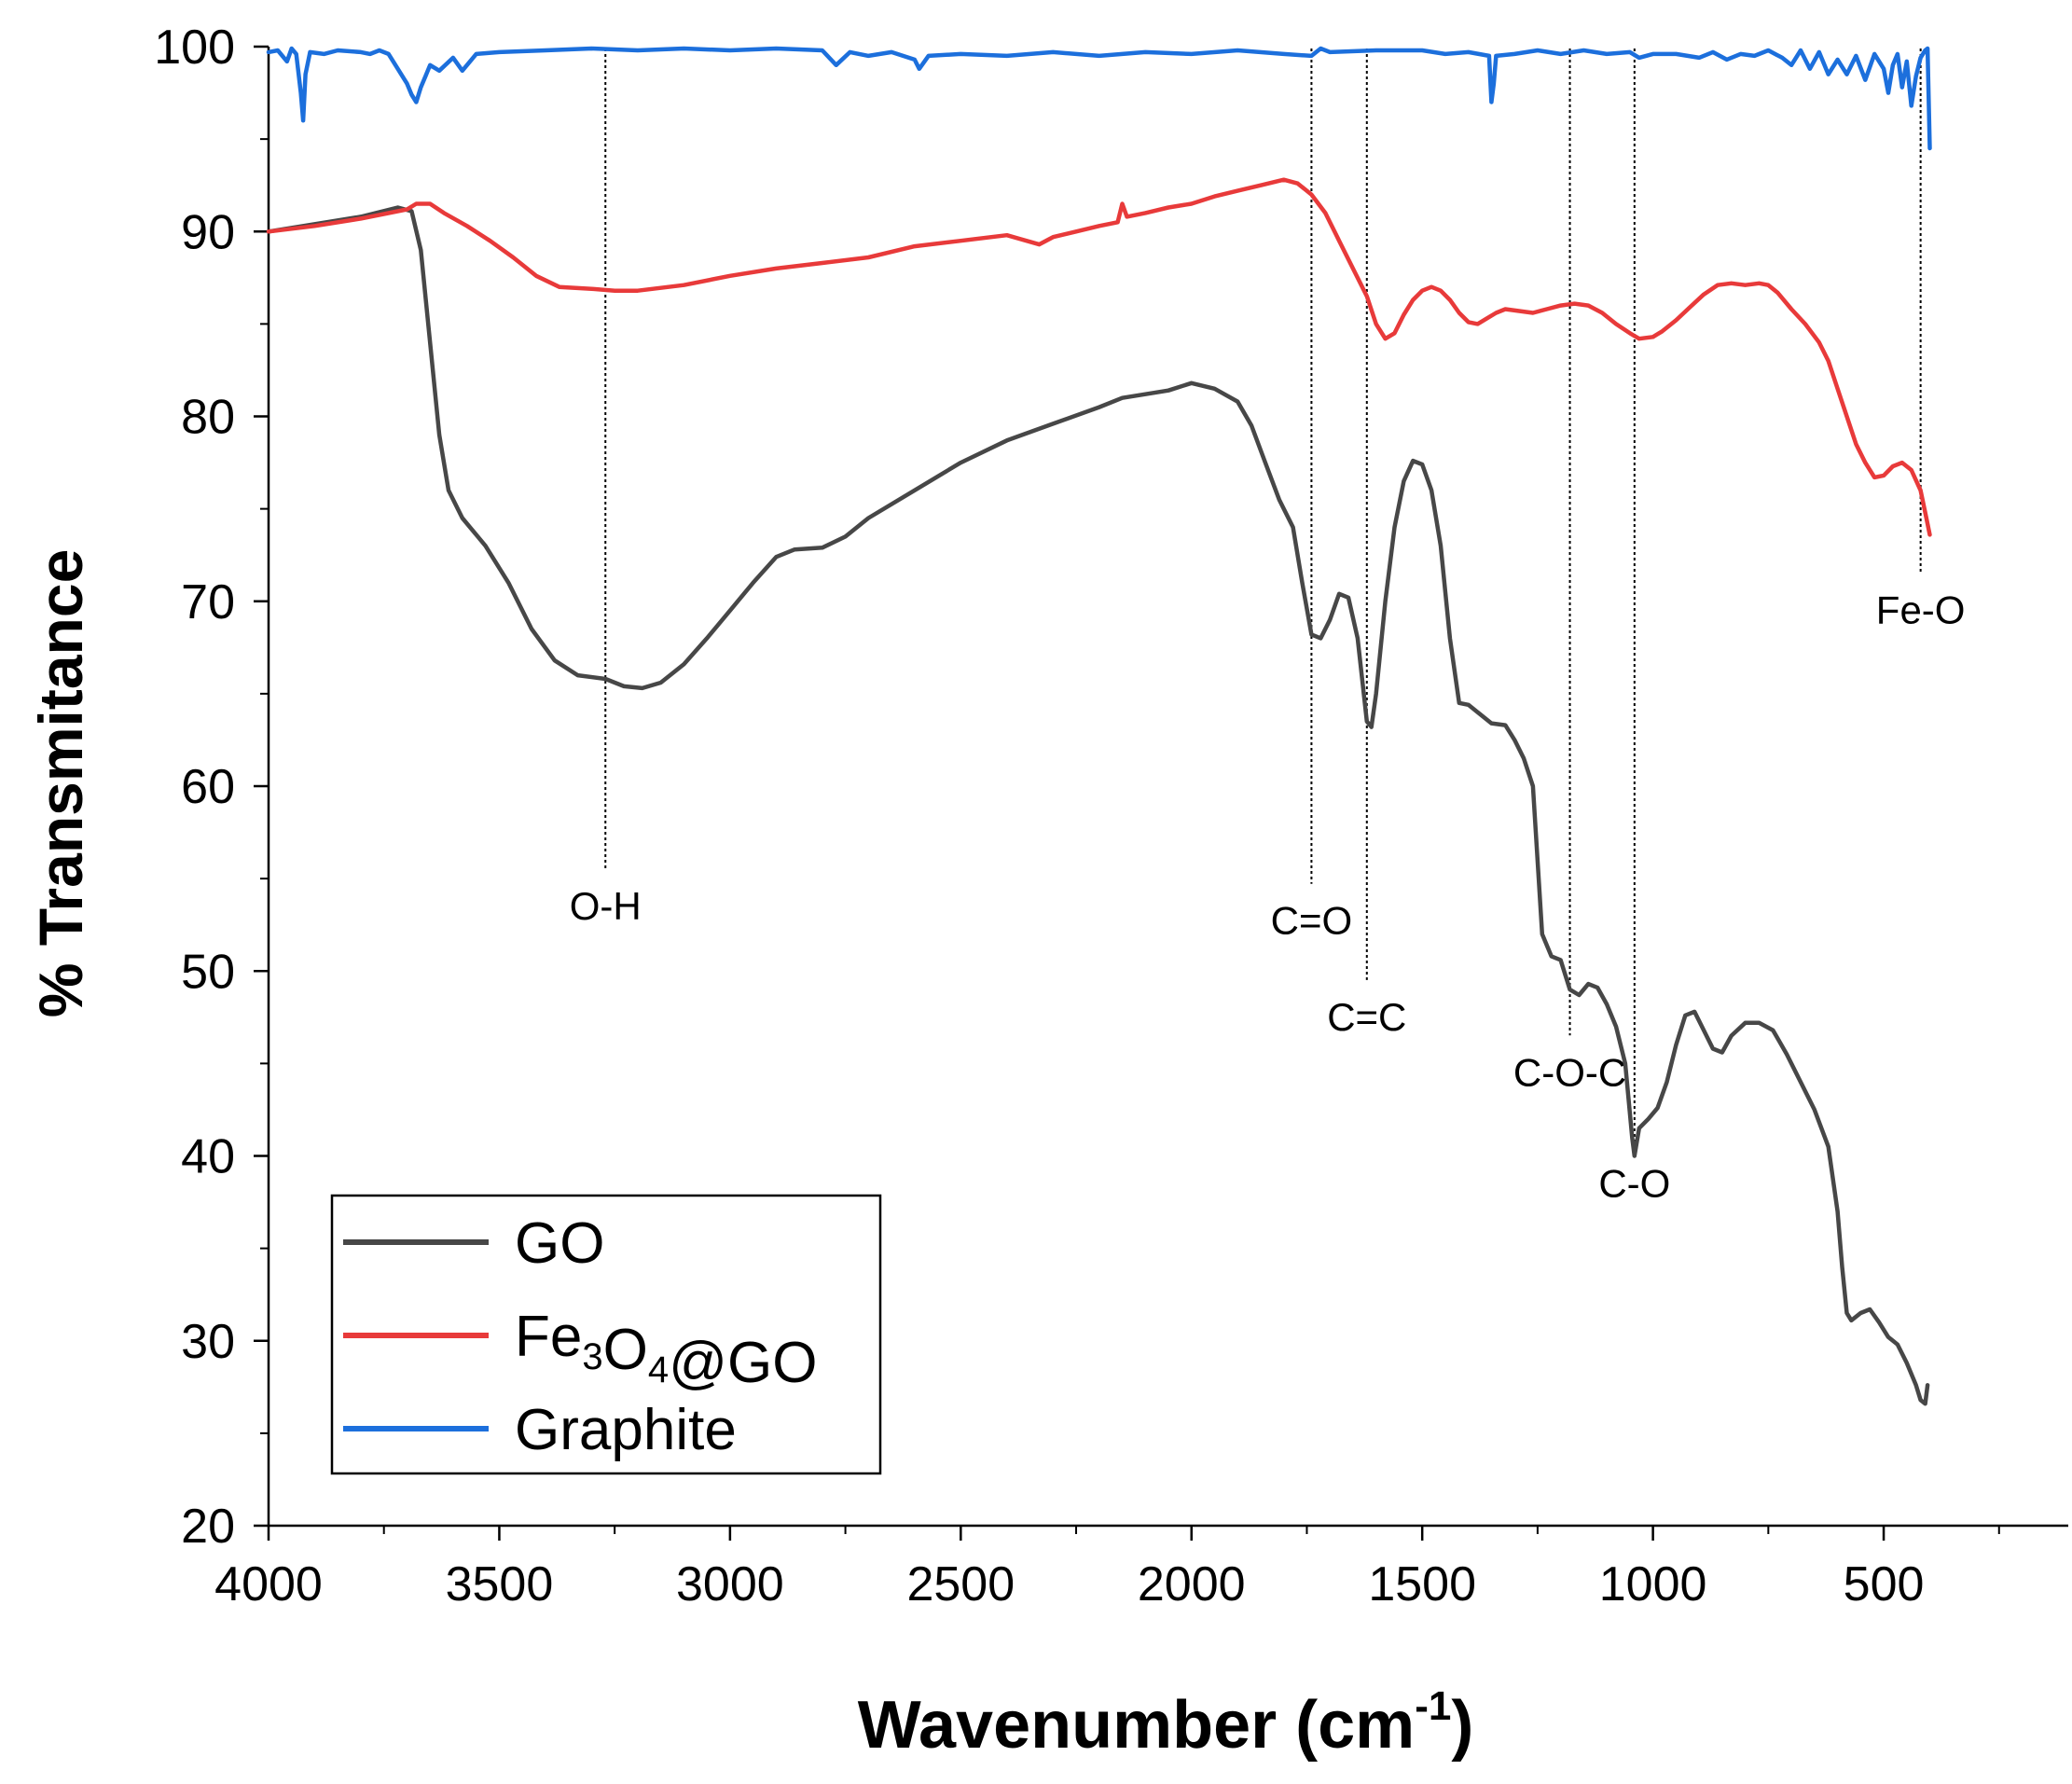 The width and height of the screenshot is (2072, 1784). What do you see at coordinates (60, 783) in the screenshot?
I see `y-axis-title: % Transmitance` at bounding box center [60, 783].